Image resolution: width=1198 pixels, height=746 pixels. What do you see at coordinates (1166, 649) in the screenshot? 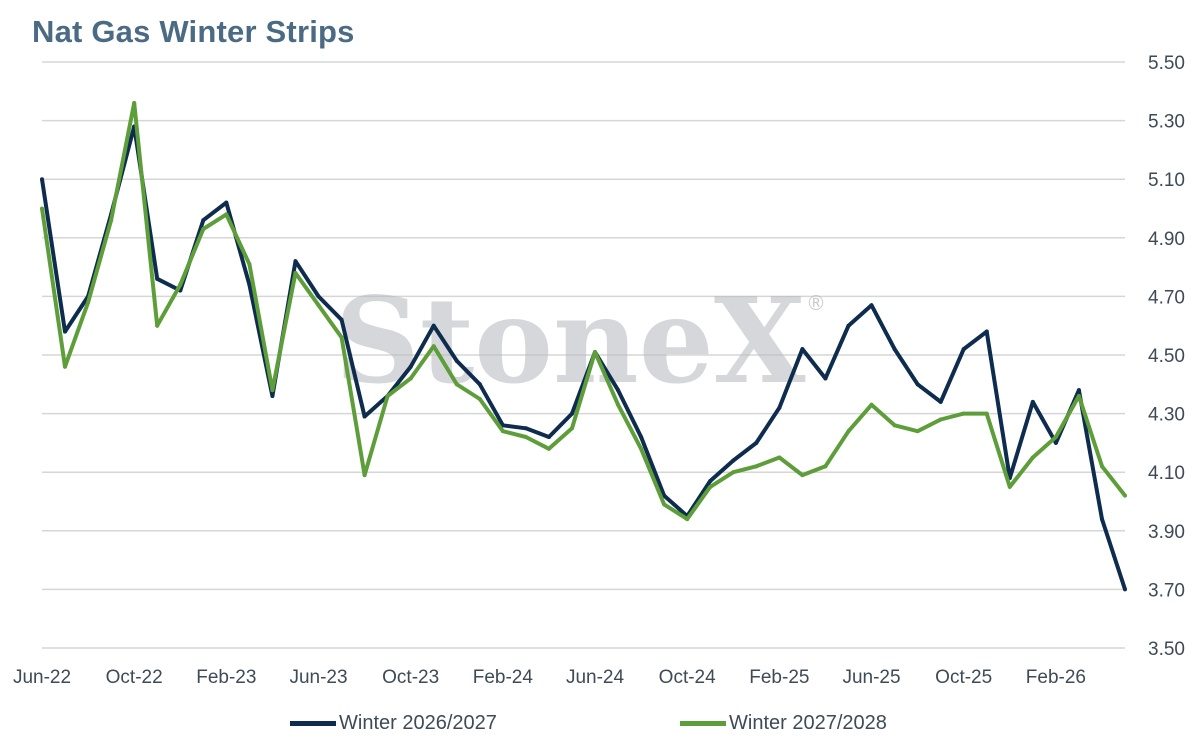
I see `y-tick-label: 3.50` at bounding box center [1166, 649].